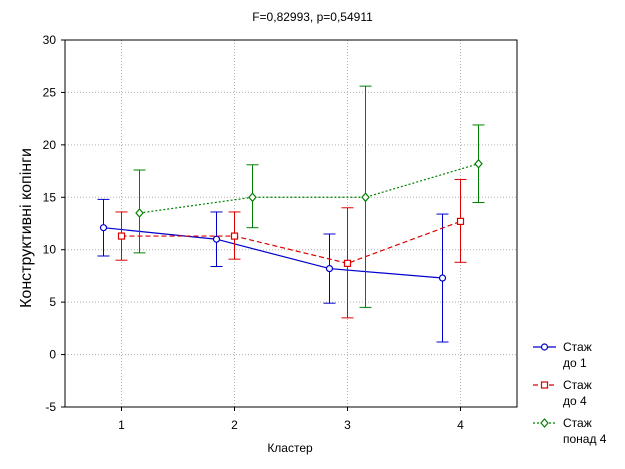  What do you see at coordinates (50, 92) in the screenshot?
I see `y-tick-label: 25` at bounding box center [50, 92].